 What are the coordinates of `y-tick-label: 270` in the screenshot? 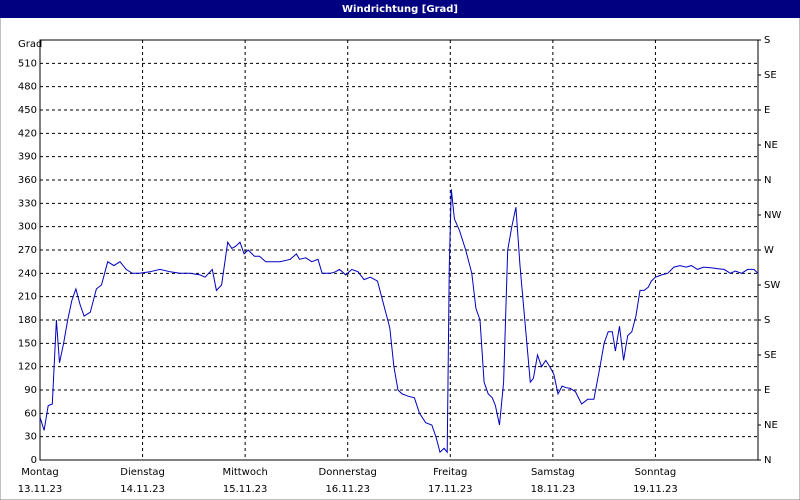 It's located at (27, 250).